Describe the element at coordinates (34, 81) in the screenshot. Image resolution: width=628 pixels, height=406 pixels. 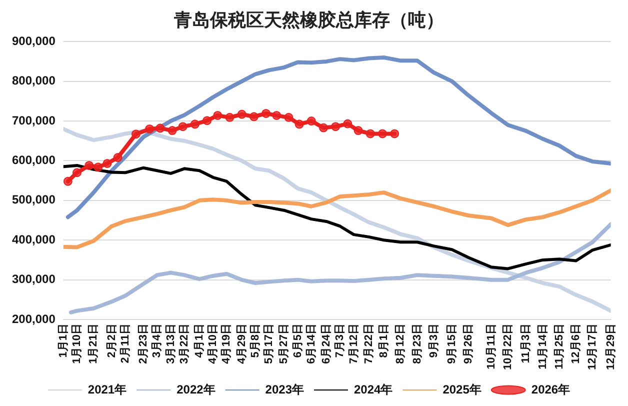
I see `y-tick-label: 800,000` at that location.